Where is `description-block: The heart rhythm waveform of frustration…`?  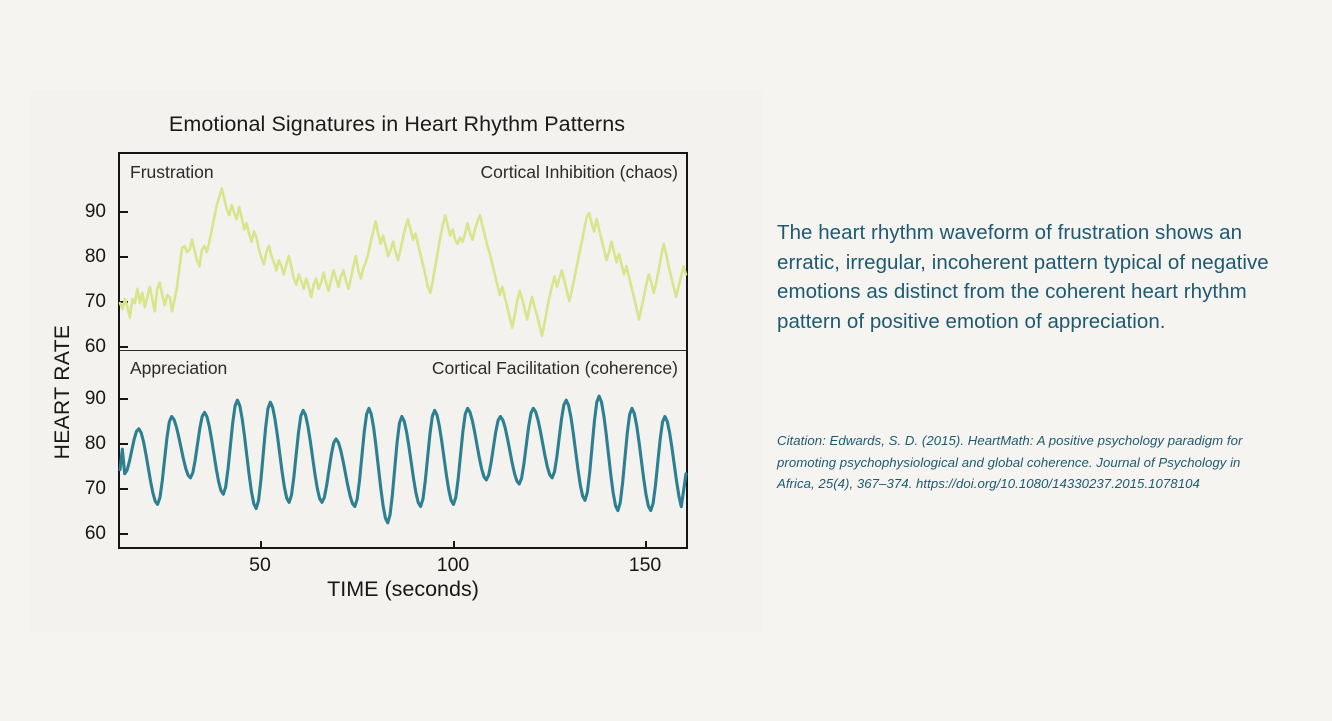
description-block: The heart rhythm waveform of frustration… is located at coordinates (1027, 277).